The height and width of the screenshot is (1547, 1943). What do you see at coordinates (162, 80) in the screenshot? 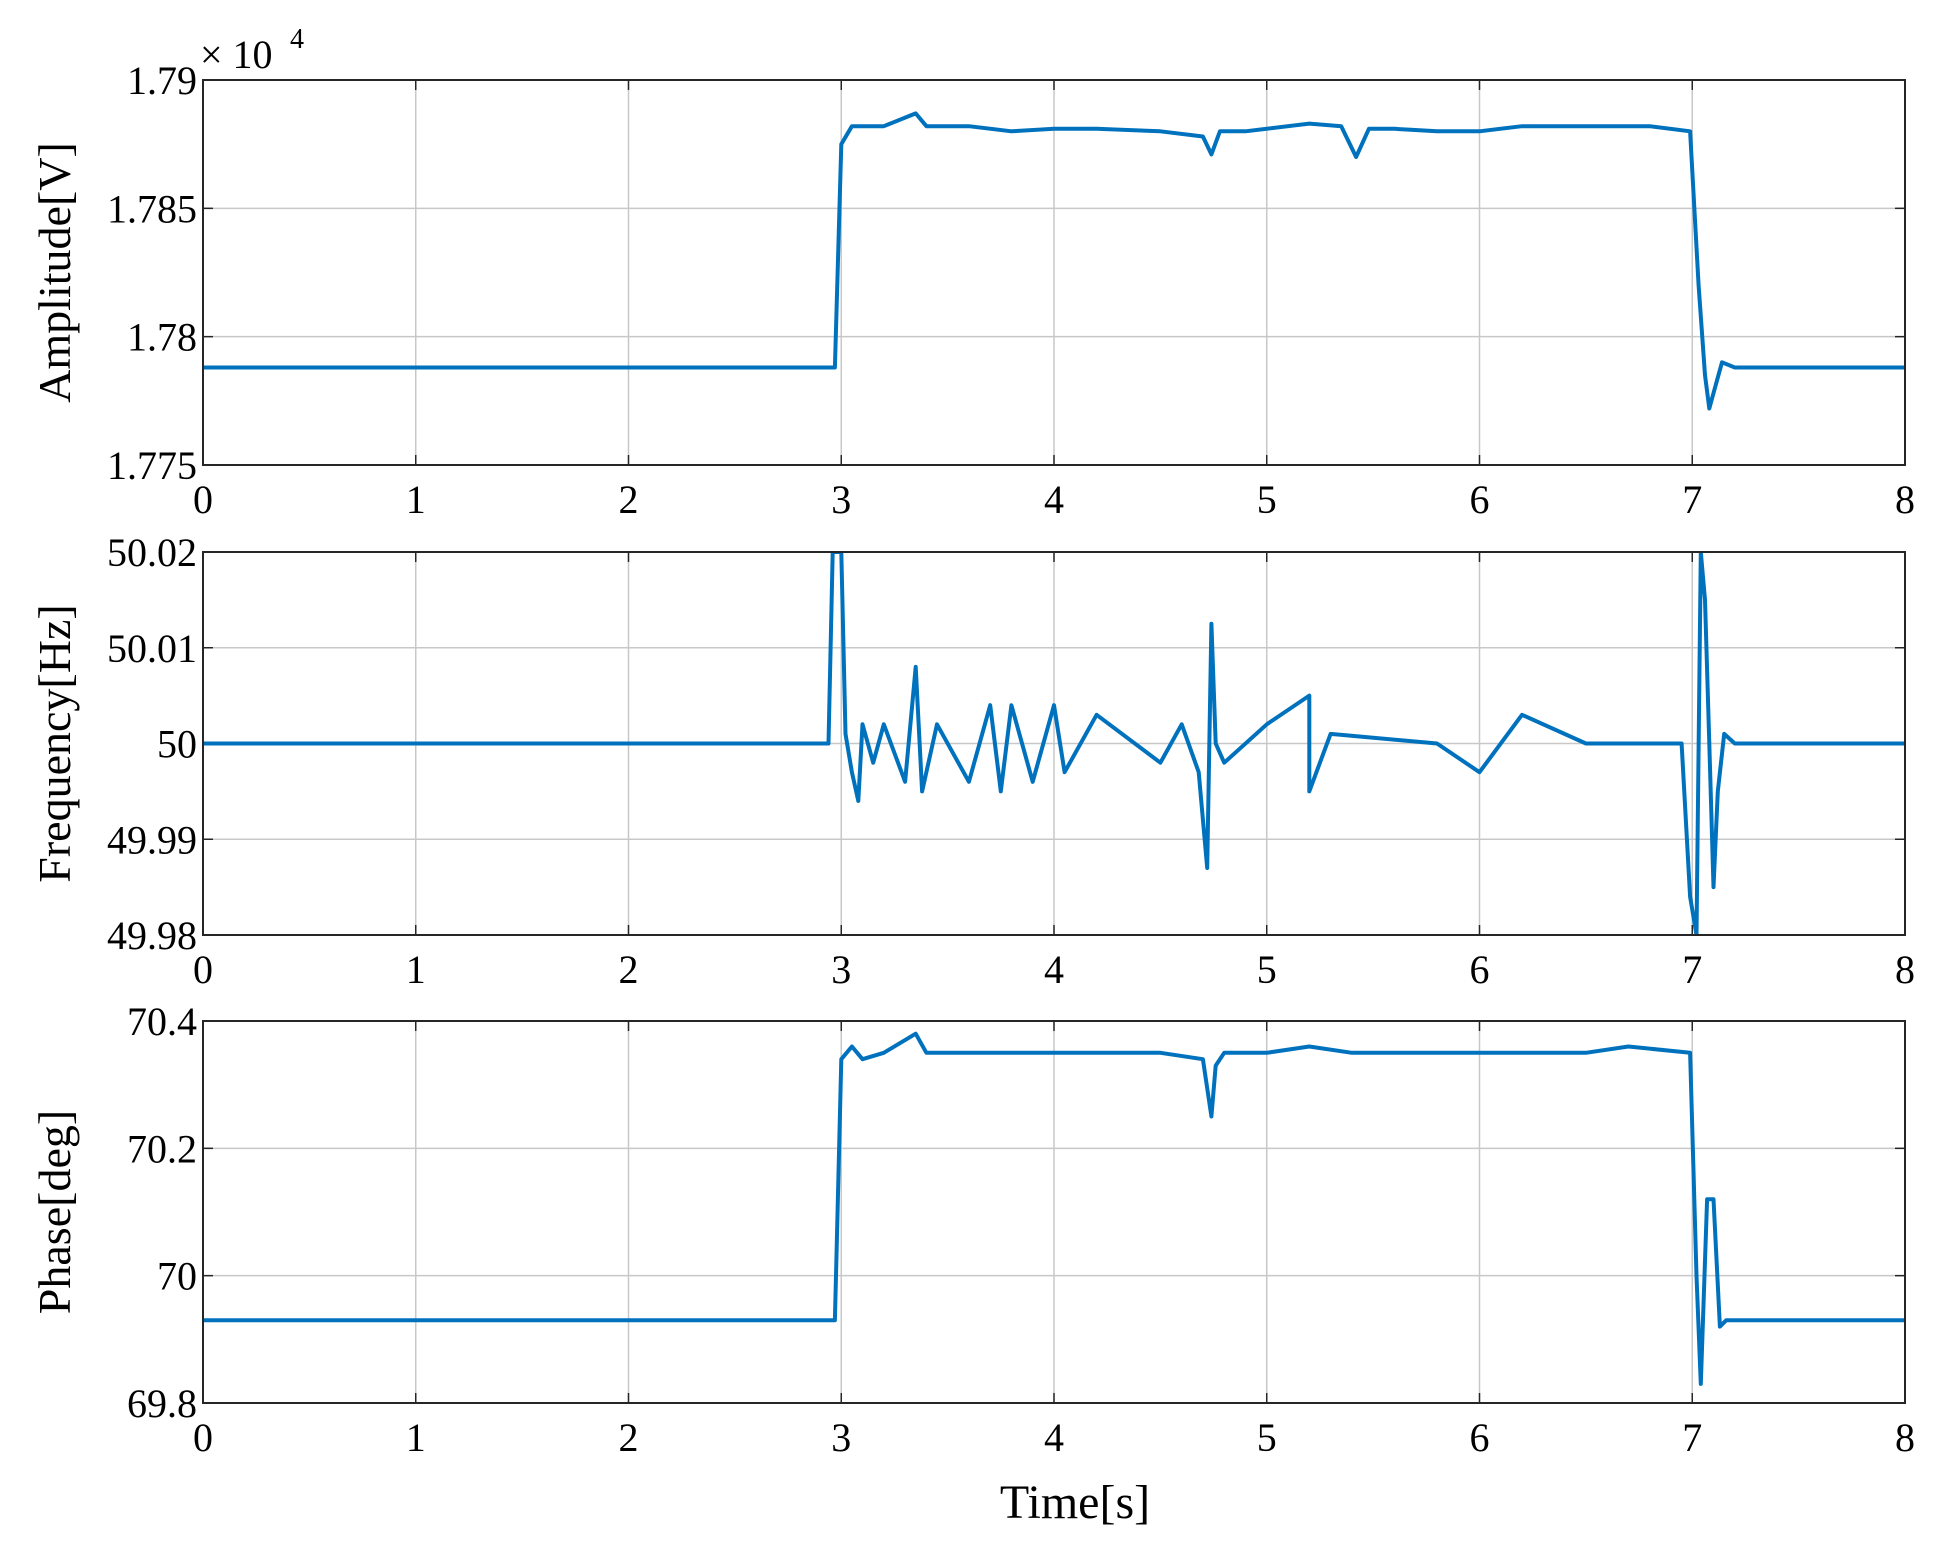
I see `amplitude-ytick-label: 1.79` at bounding box center [162, 80].